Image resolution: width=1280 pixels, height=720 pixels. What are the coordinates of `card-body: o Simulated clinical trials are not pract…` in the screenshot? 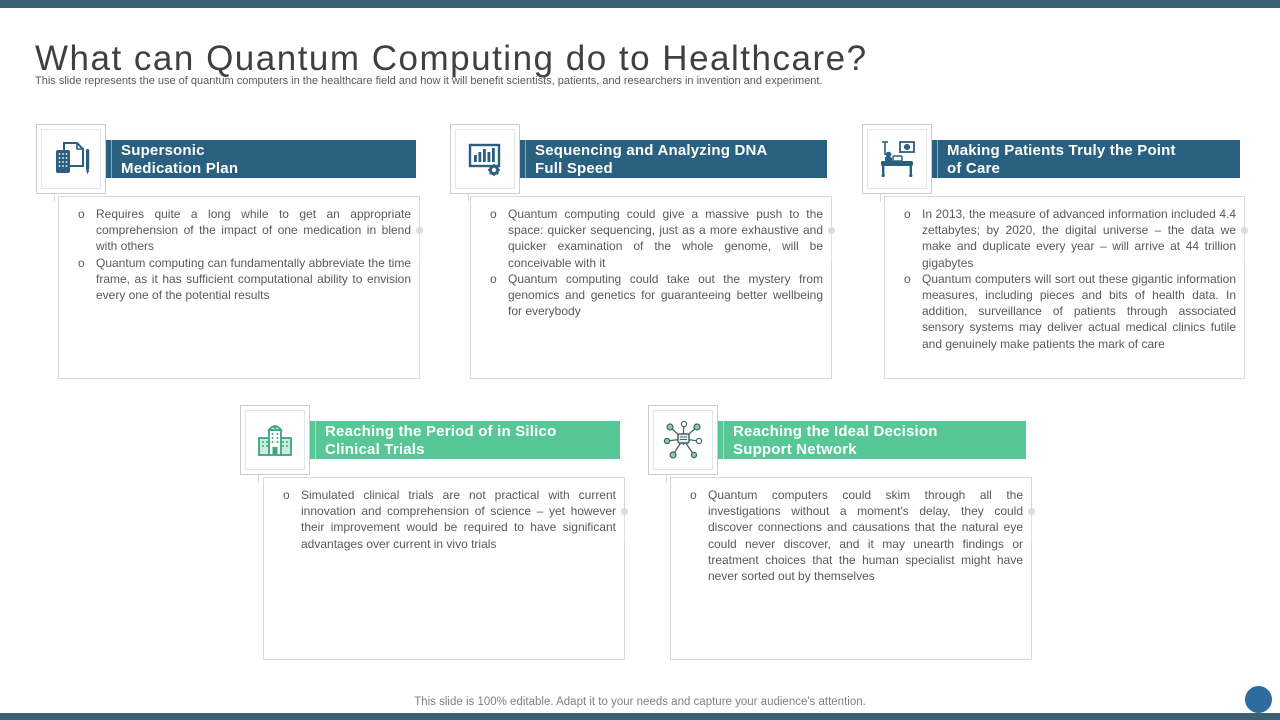 It's located at (445, 568).